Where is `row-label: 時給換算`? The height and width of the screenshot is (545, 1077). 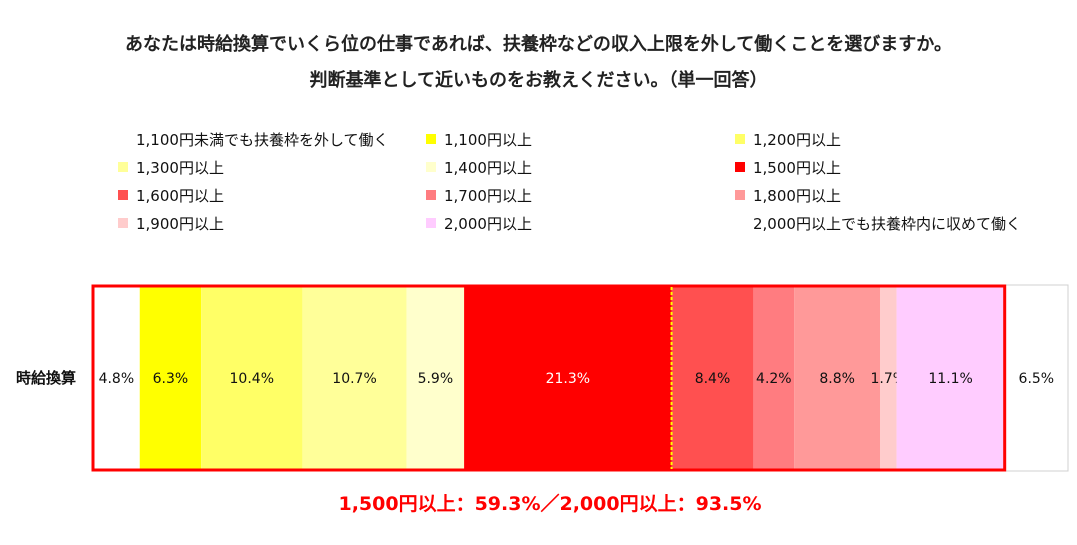 row-label: 時給換算 is located at coordinates (46, 378).